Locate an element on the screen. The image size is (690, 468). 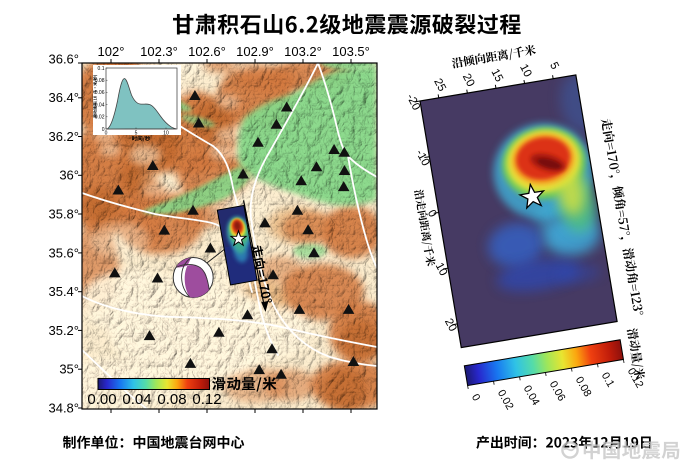
svg-text: 36.2° is located at coordinates (63, 136).